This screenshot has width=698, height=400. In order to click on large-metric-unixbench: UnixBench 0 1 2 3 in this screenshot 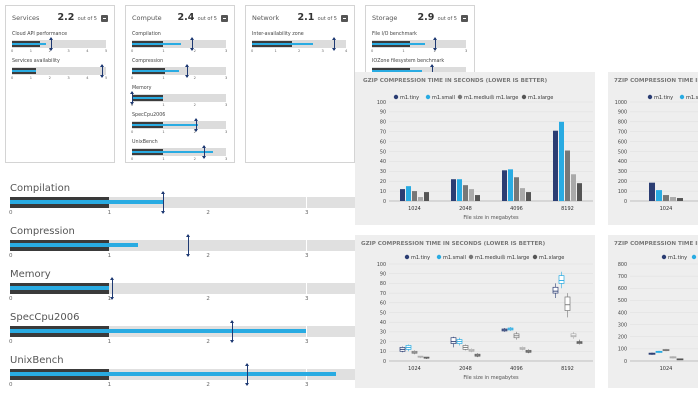, I will do `click(189, 374)`.